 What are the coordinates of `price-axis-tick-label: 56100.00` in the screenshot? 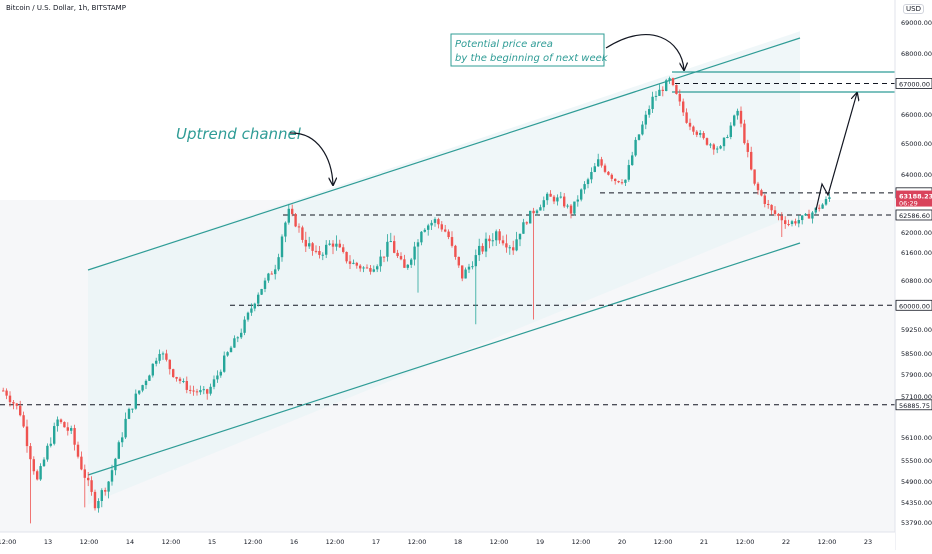 It's located at (916, 438).